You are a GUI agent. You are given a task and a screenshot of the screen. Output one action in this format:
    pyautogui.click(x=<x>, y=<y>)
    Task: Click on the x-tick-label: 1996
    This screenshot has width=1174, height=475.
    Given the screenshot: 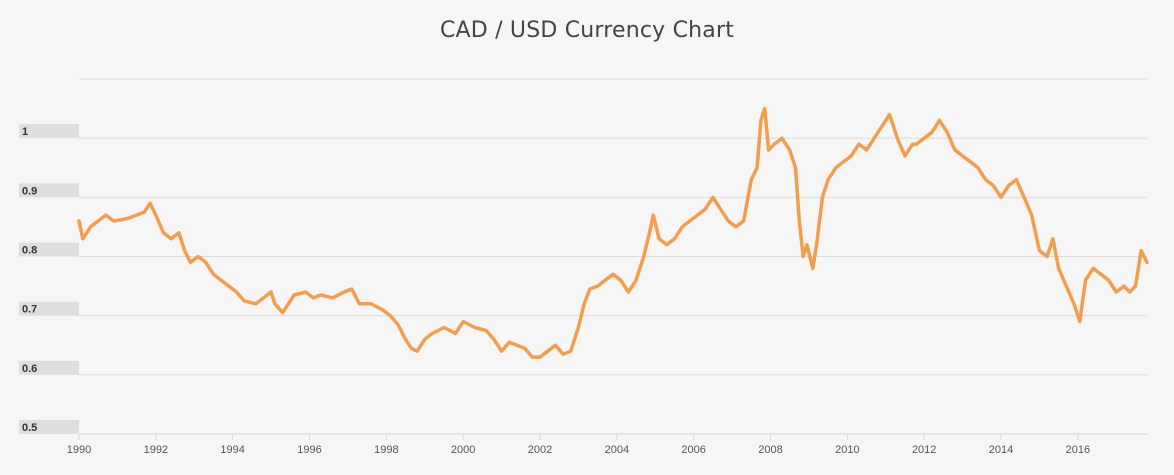 What is the action you would take?
    pyautogui.click(x=309, y=450)
    